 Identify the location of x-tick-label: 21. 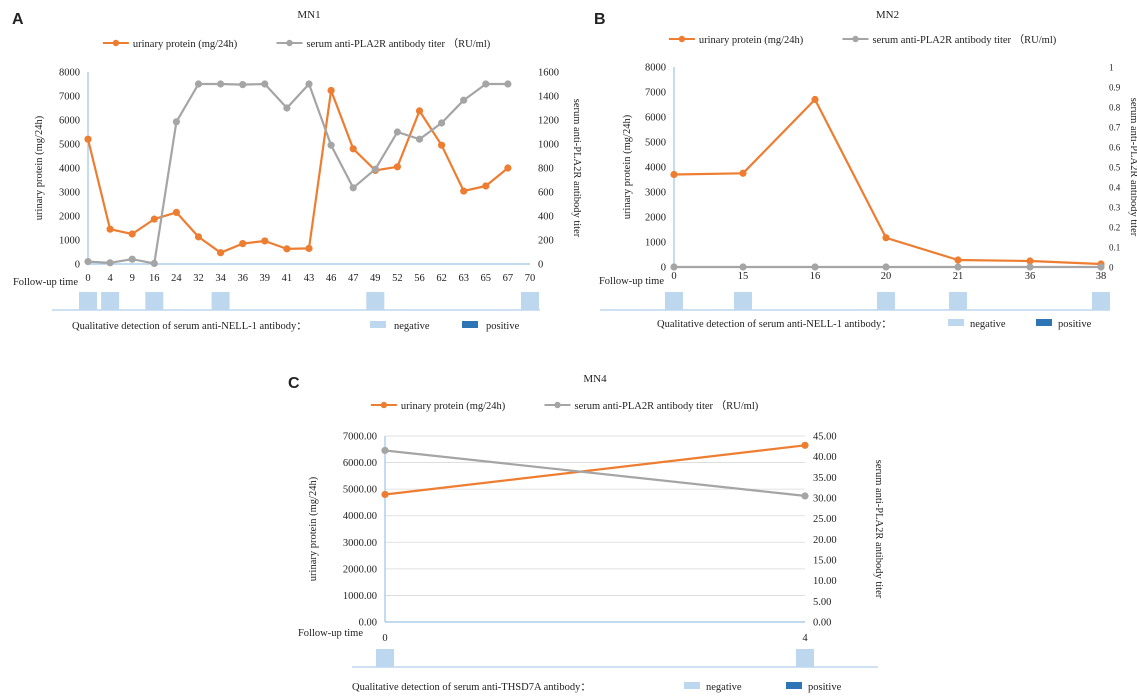
(958, 276).